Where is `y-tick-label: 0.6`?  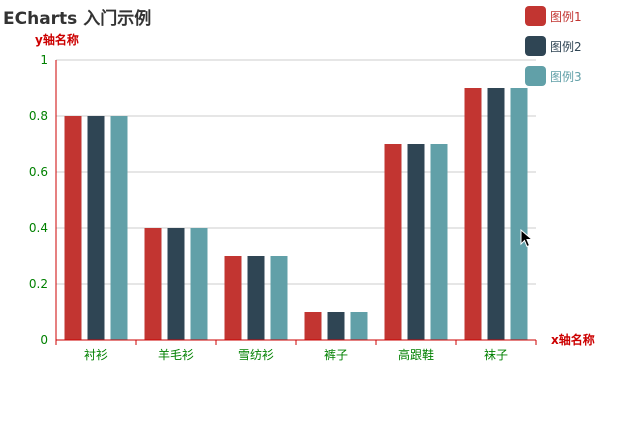
y-tick-label: 0.6 is located at coordinates (38, 172).